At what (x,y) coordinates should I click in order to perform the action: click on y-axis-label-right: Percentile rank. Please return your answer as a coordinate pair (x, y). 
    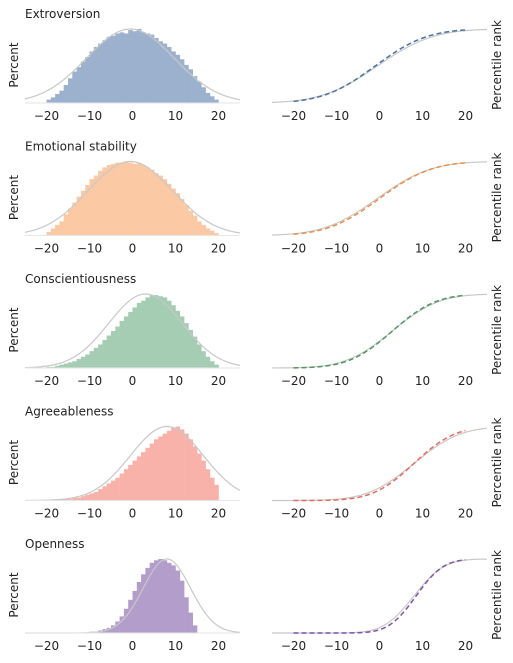
    Looking at the image, I should click on (497, 330).